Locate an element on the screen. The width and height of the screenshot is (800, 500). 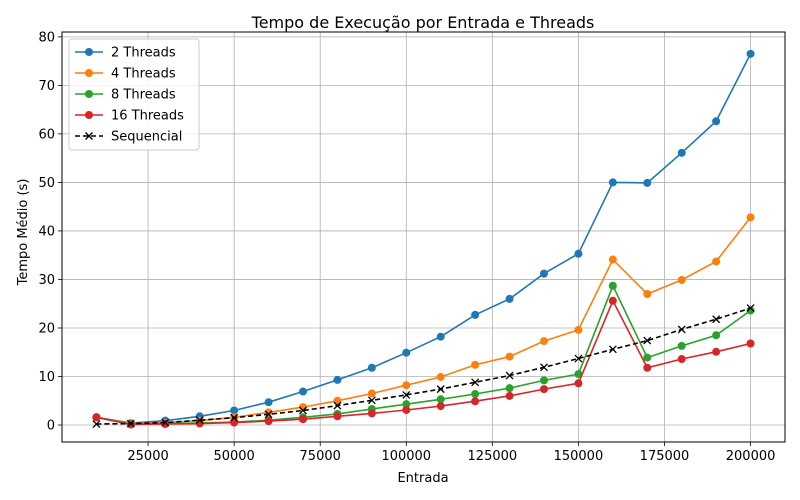
y-tick-label: 70 is located at coordinates (46, 86).